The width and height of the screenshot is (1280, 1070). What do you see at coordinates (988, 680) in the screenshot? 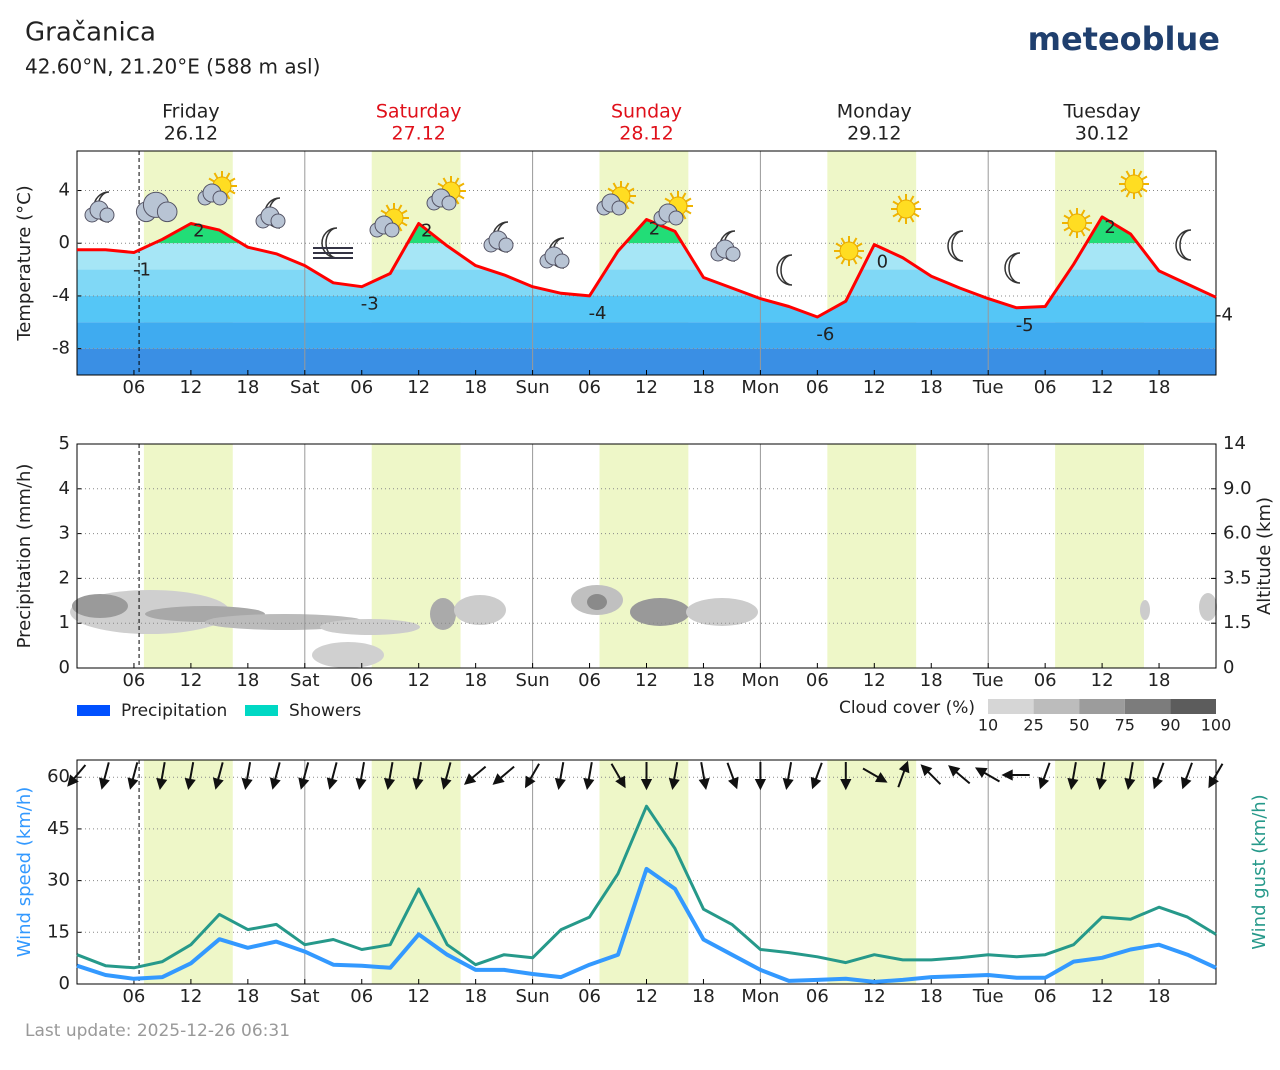
I see `x-tick-label: Tue` at bounding box center [988, 680].